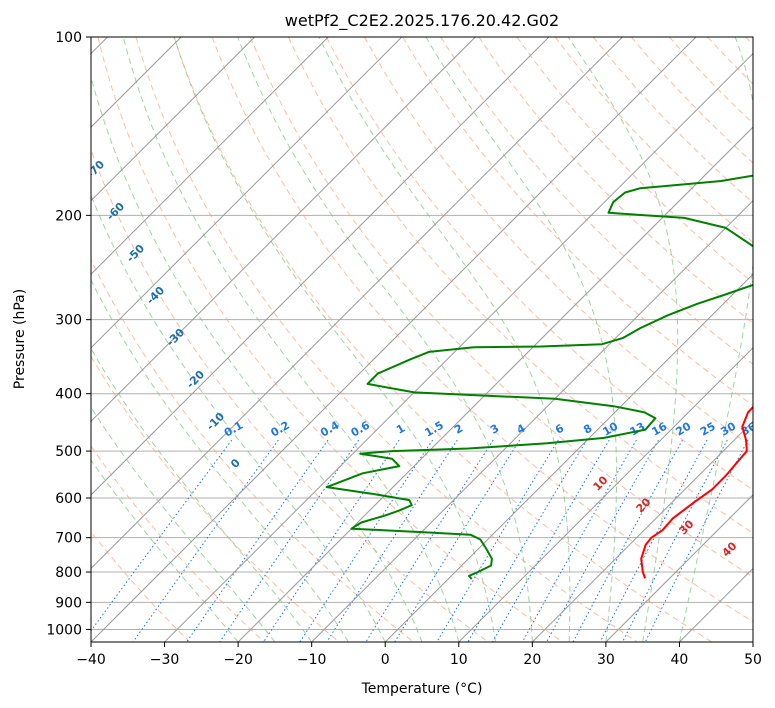 This screenshot has width=775, height=708. Describe the element at coordinates (385, 660) in the screenshot. I see `x-tick-label: 0` at that location.